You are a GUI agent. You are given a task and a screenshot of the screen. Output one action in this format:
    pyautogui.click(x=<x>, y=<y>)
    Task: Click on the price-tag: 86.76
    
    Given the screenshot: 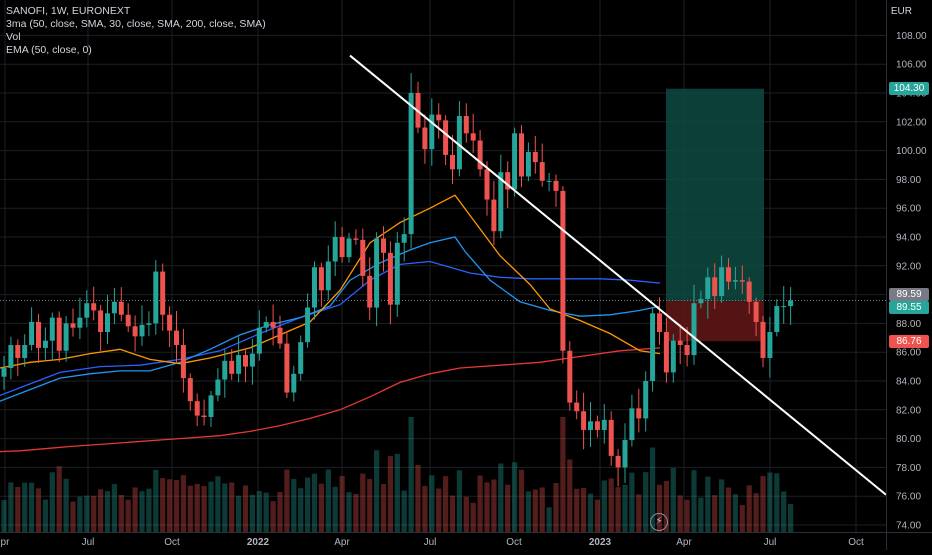 What is the action you would take?
    pyautogui.click(x=909, y=341)
    